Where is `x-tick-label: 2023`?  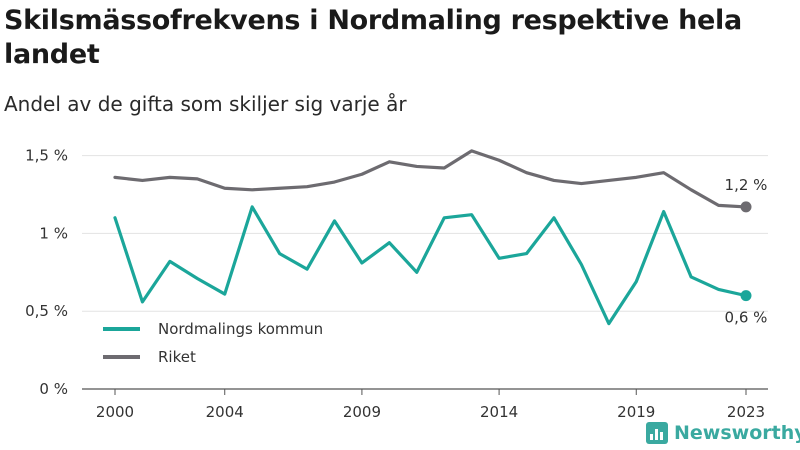
x-tick-label: 2023 is located at coordinates (746, 412).